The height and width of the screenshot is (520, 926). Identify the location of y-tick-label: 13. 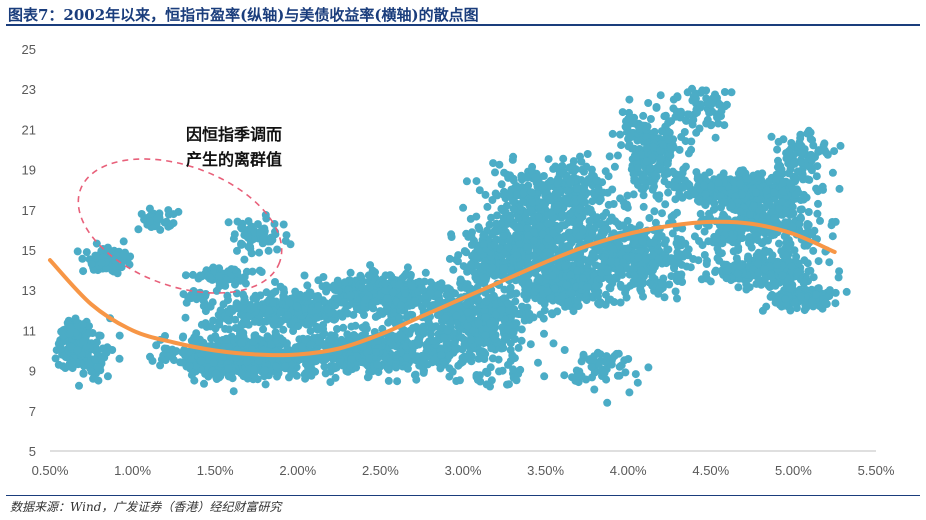
(29, 290).